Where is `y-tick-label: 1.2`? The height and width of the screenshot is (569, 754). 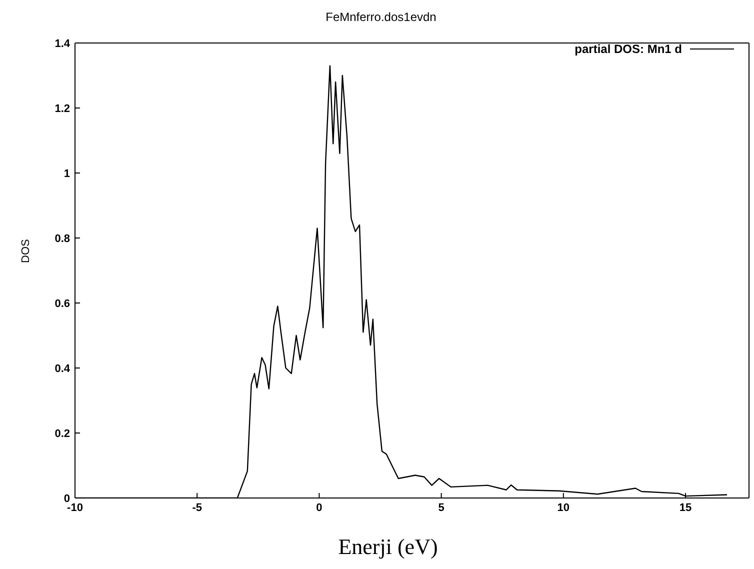
y-tick-label: 1.2 is located at coordinates (62, 108).